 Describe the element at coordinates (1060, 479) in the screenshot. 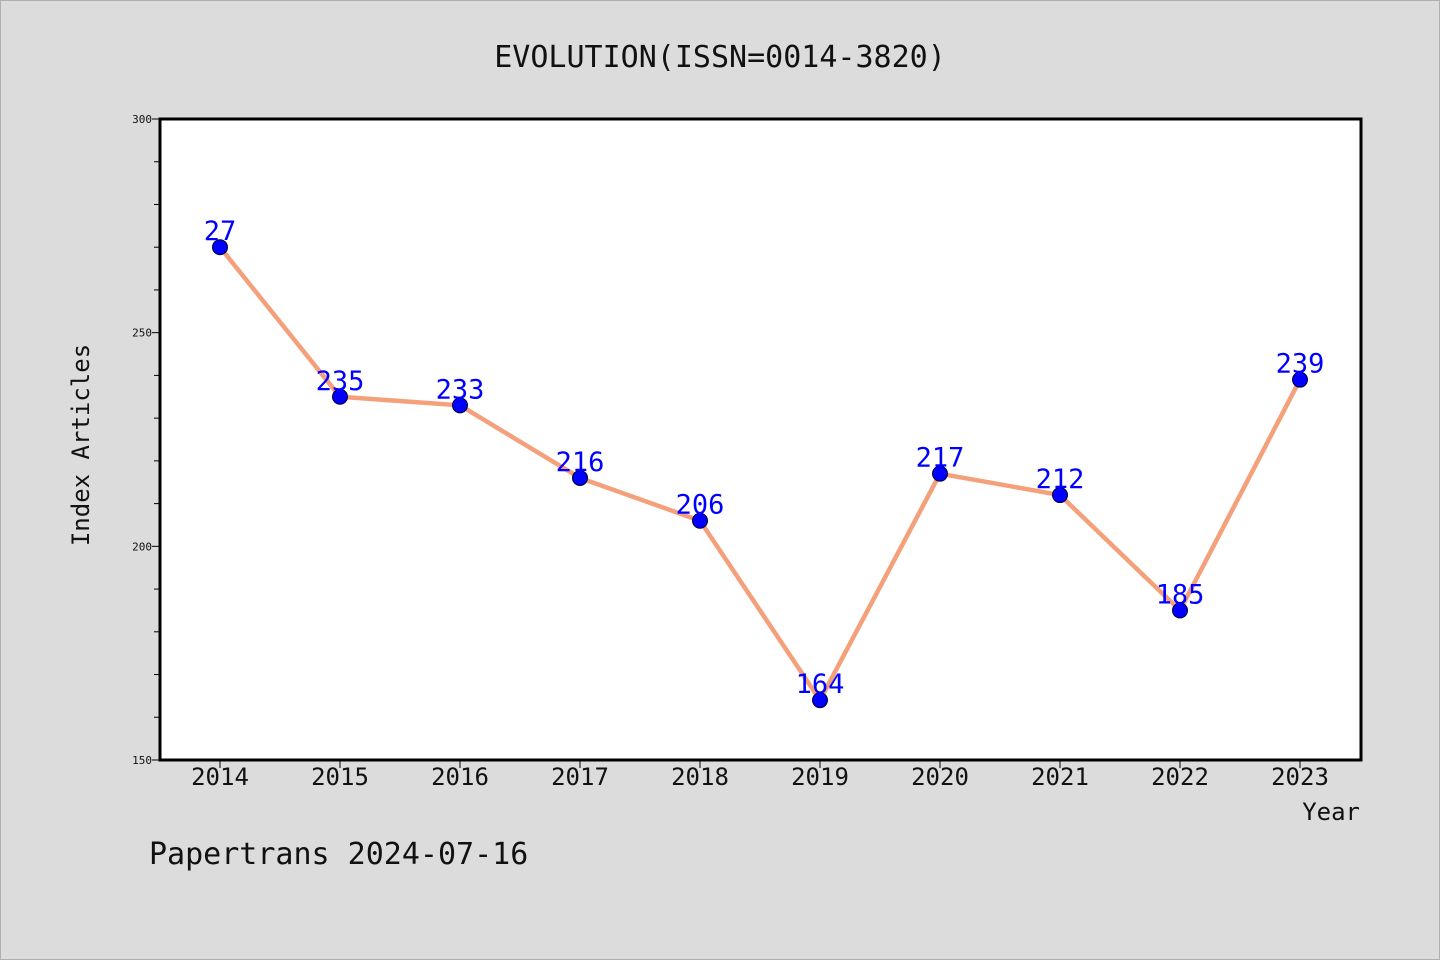

I see `data-label: 212` at that location.